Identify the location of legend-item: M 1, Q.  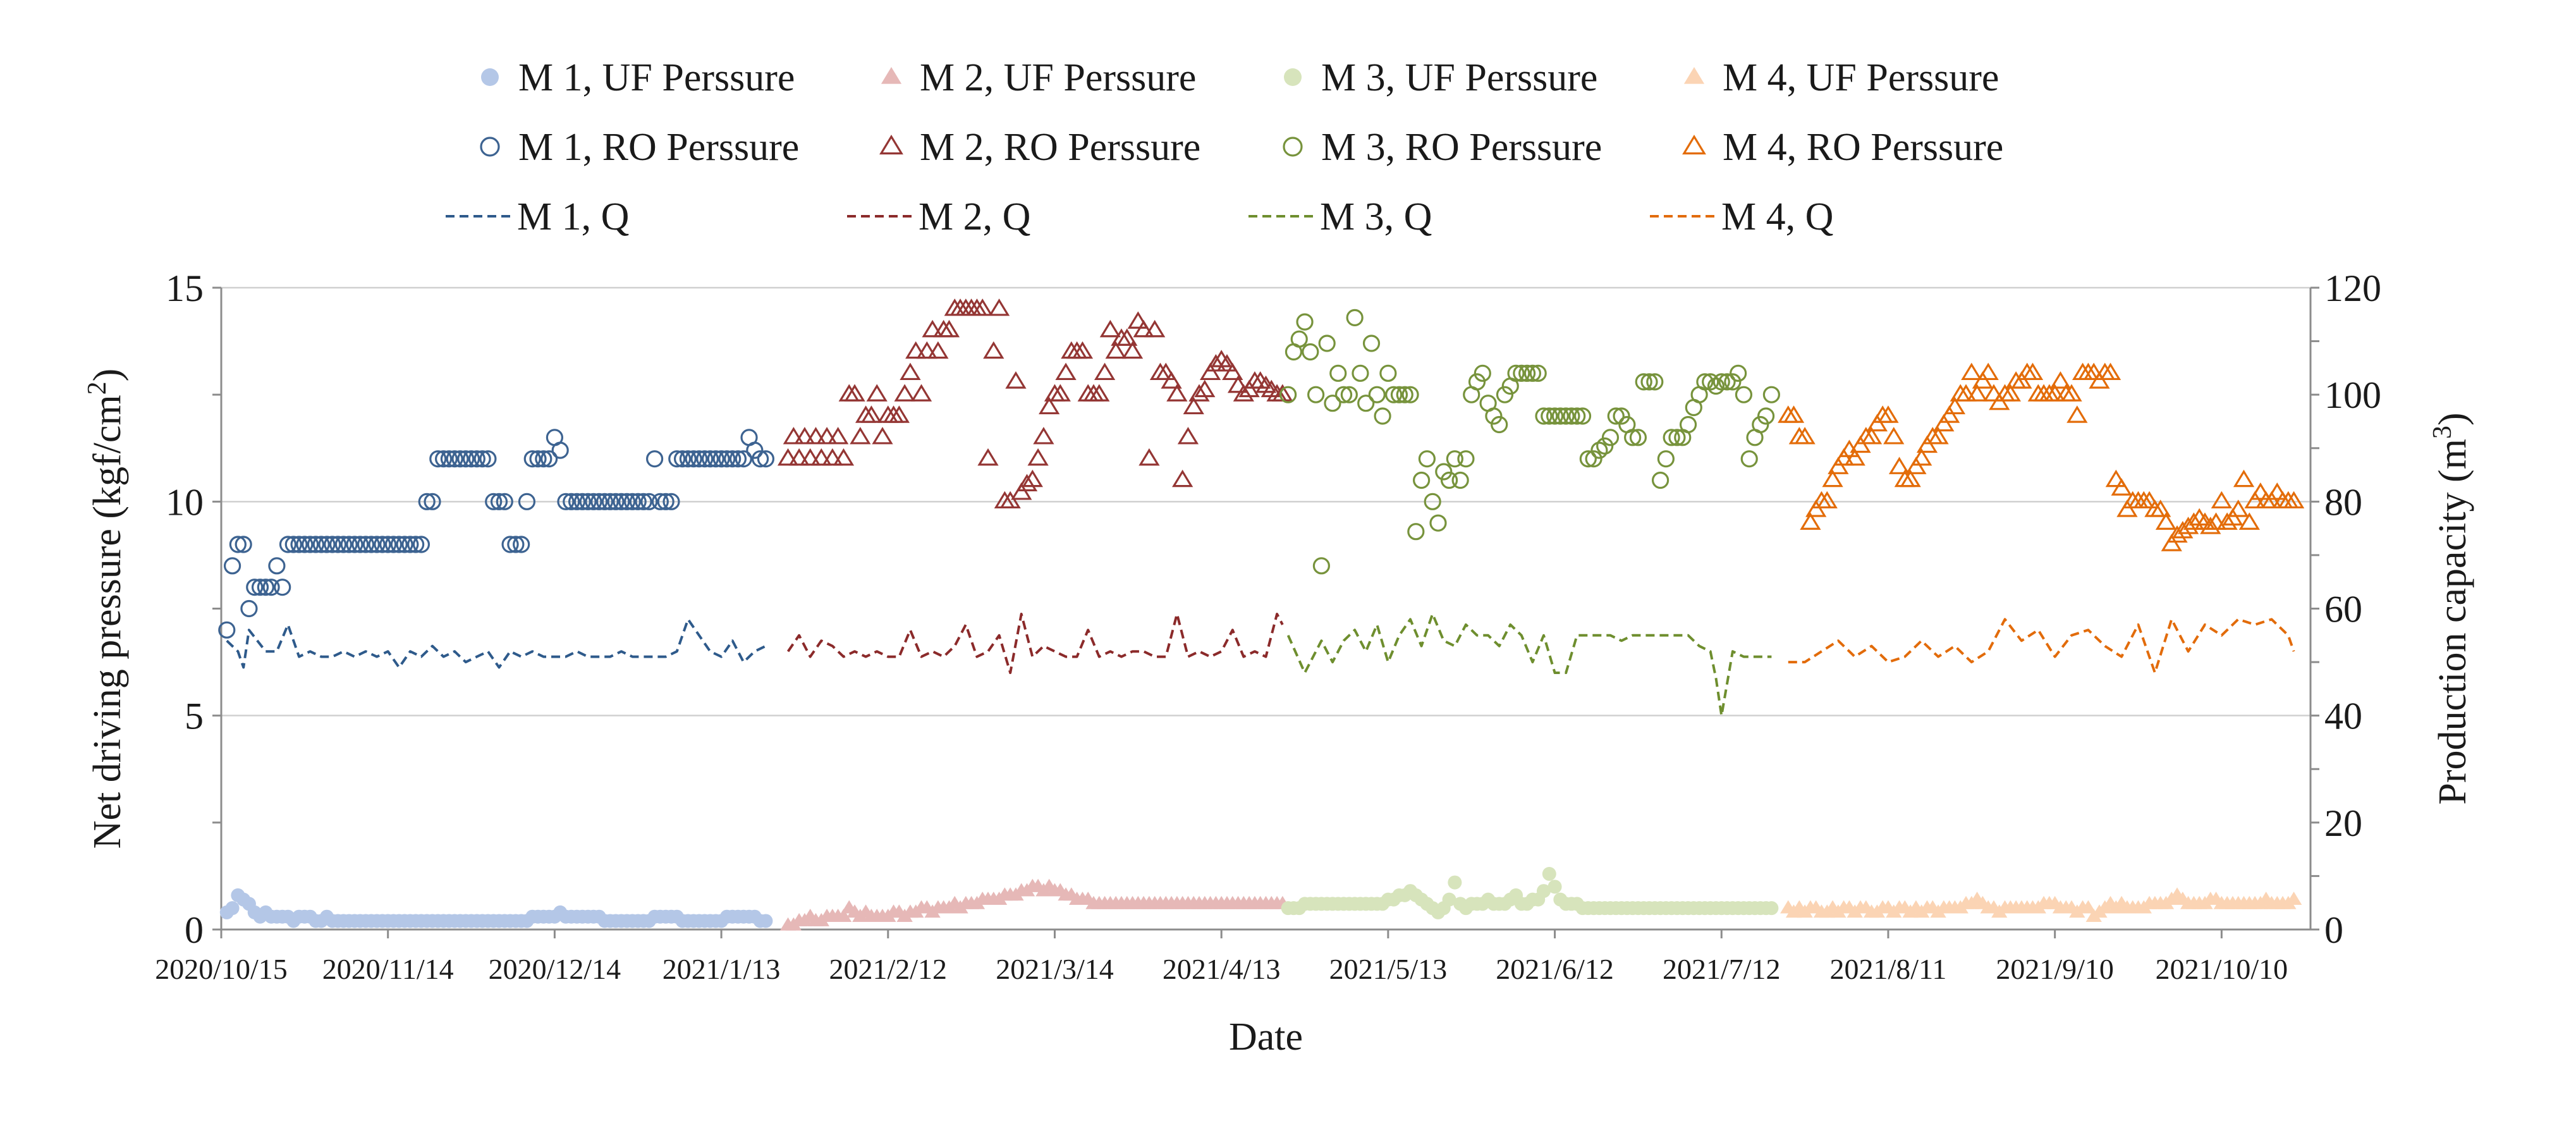
(537, 216).